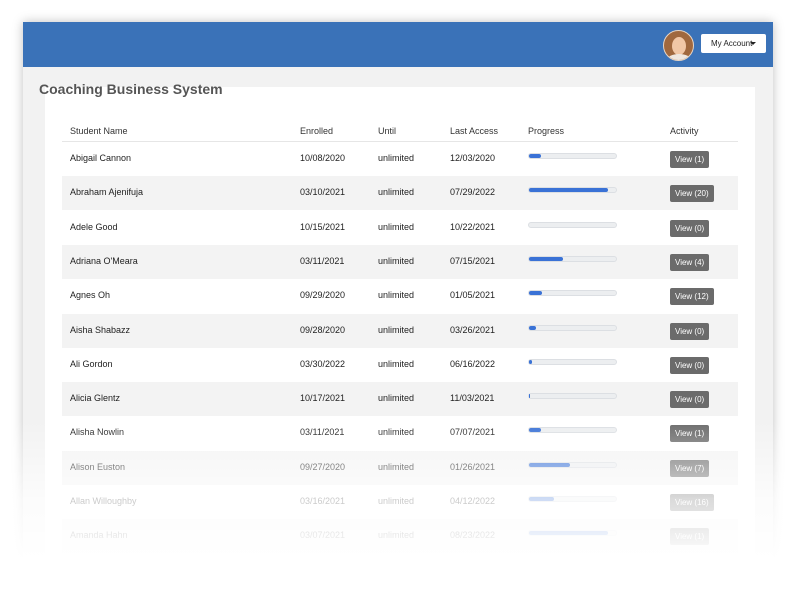  What do you see at coordinates (323, 501) in the screenshot?
I see `cell-enrolled: 03/16/2021` at bounding box center [323, 501].